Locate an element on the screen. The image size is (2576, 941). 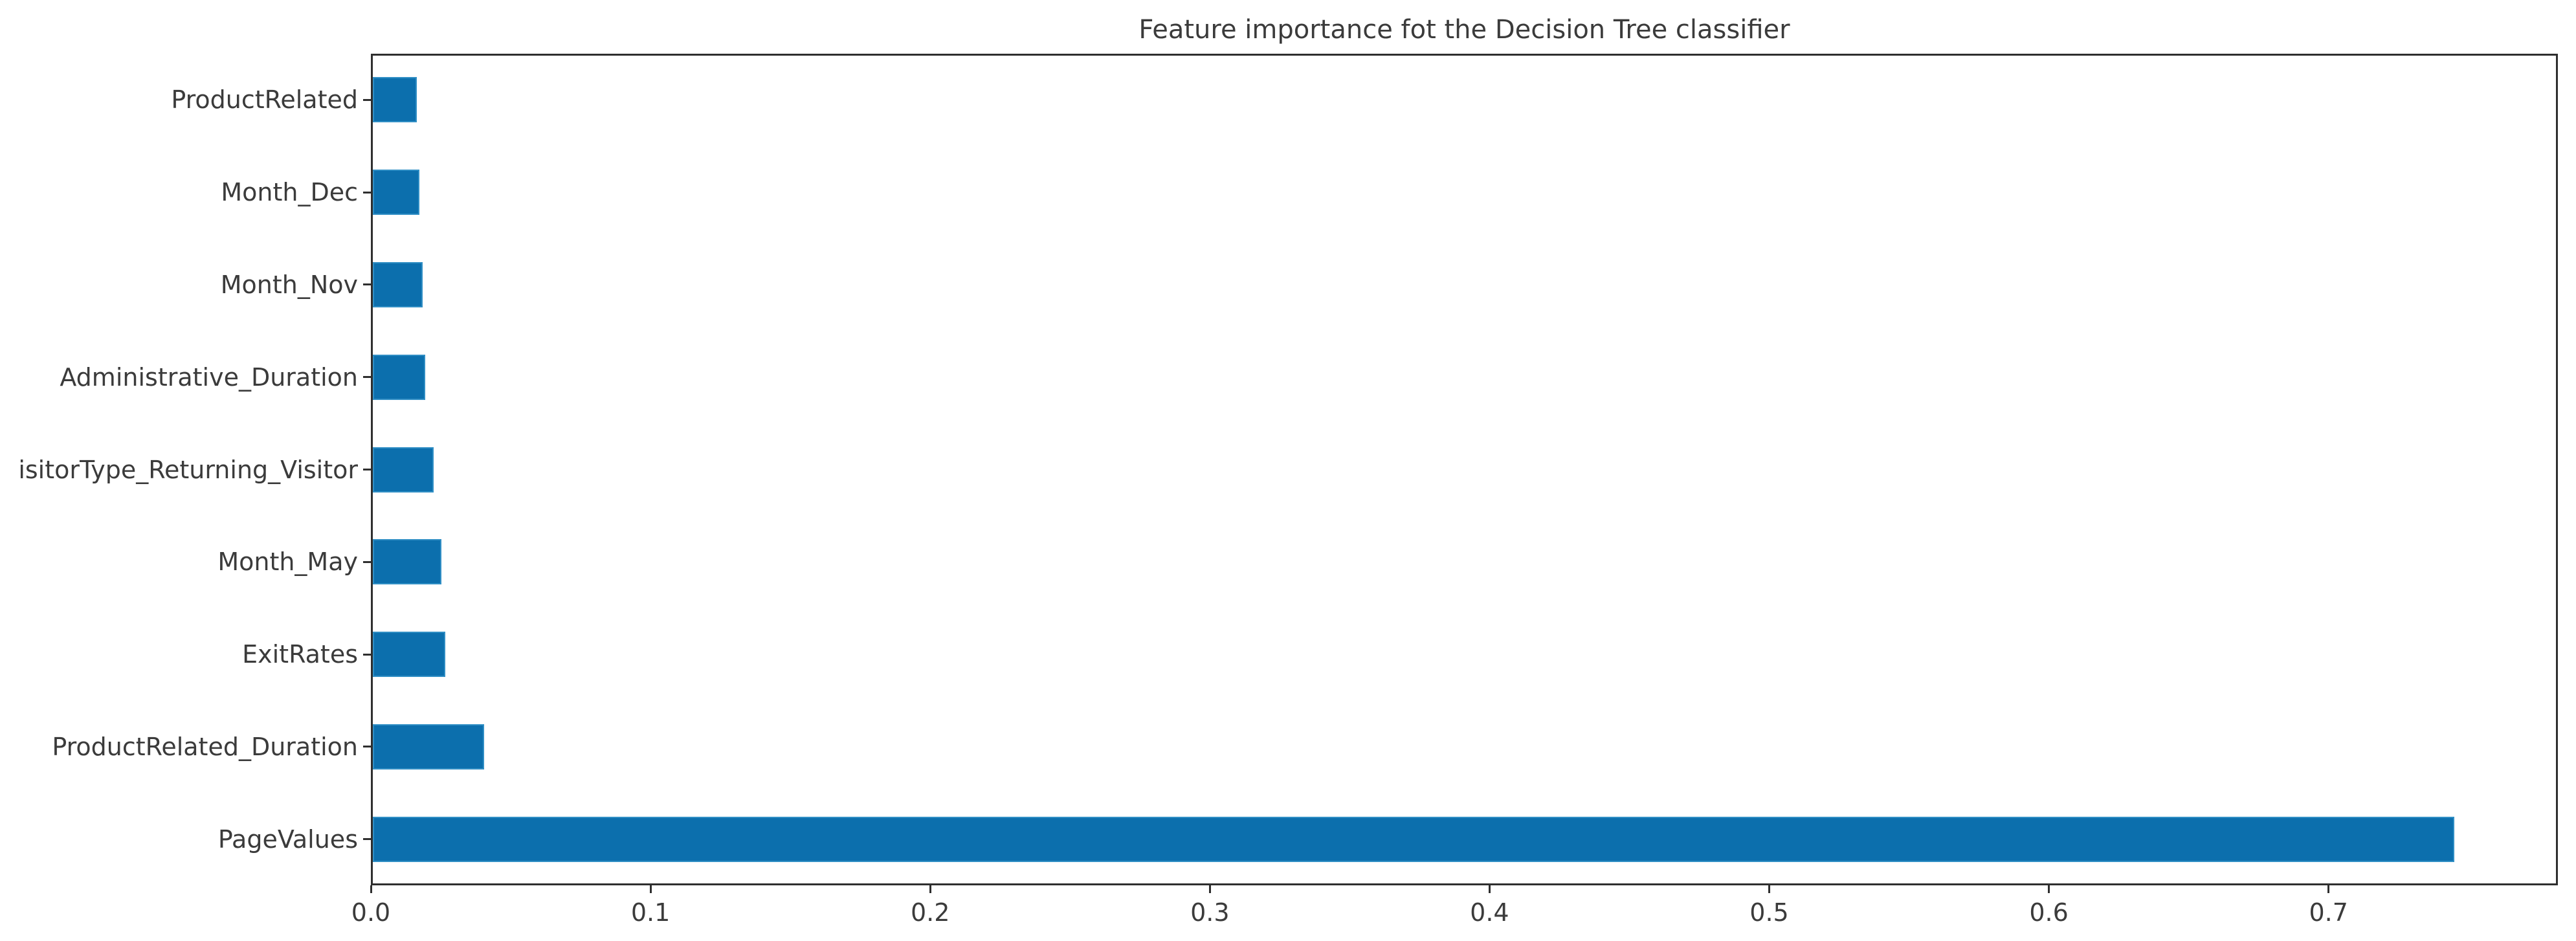
bar-pagevalues is located at coordinates (1414, 839).